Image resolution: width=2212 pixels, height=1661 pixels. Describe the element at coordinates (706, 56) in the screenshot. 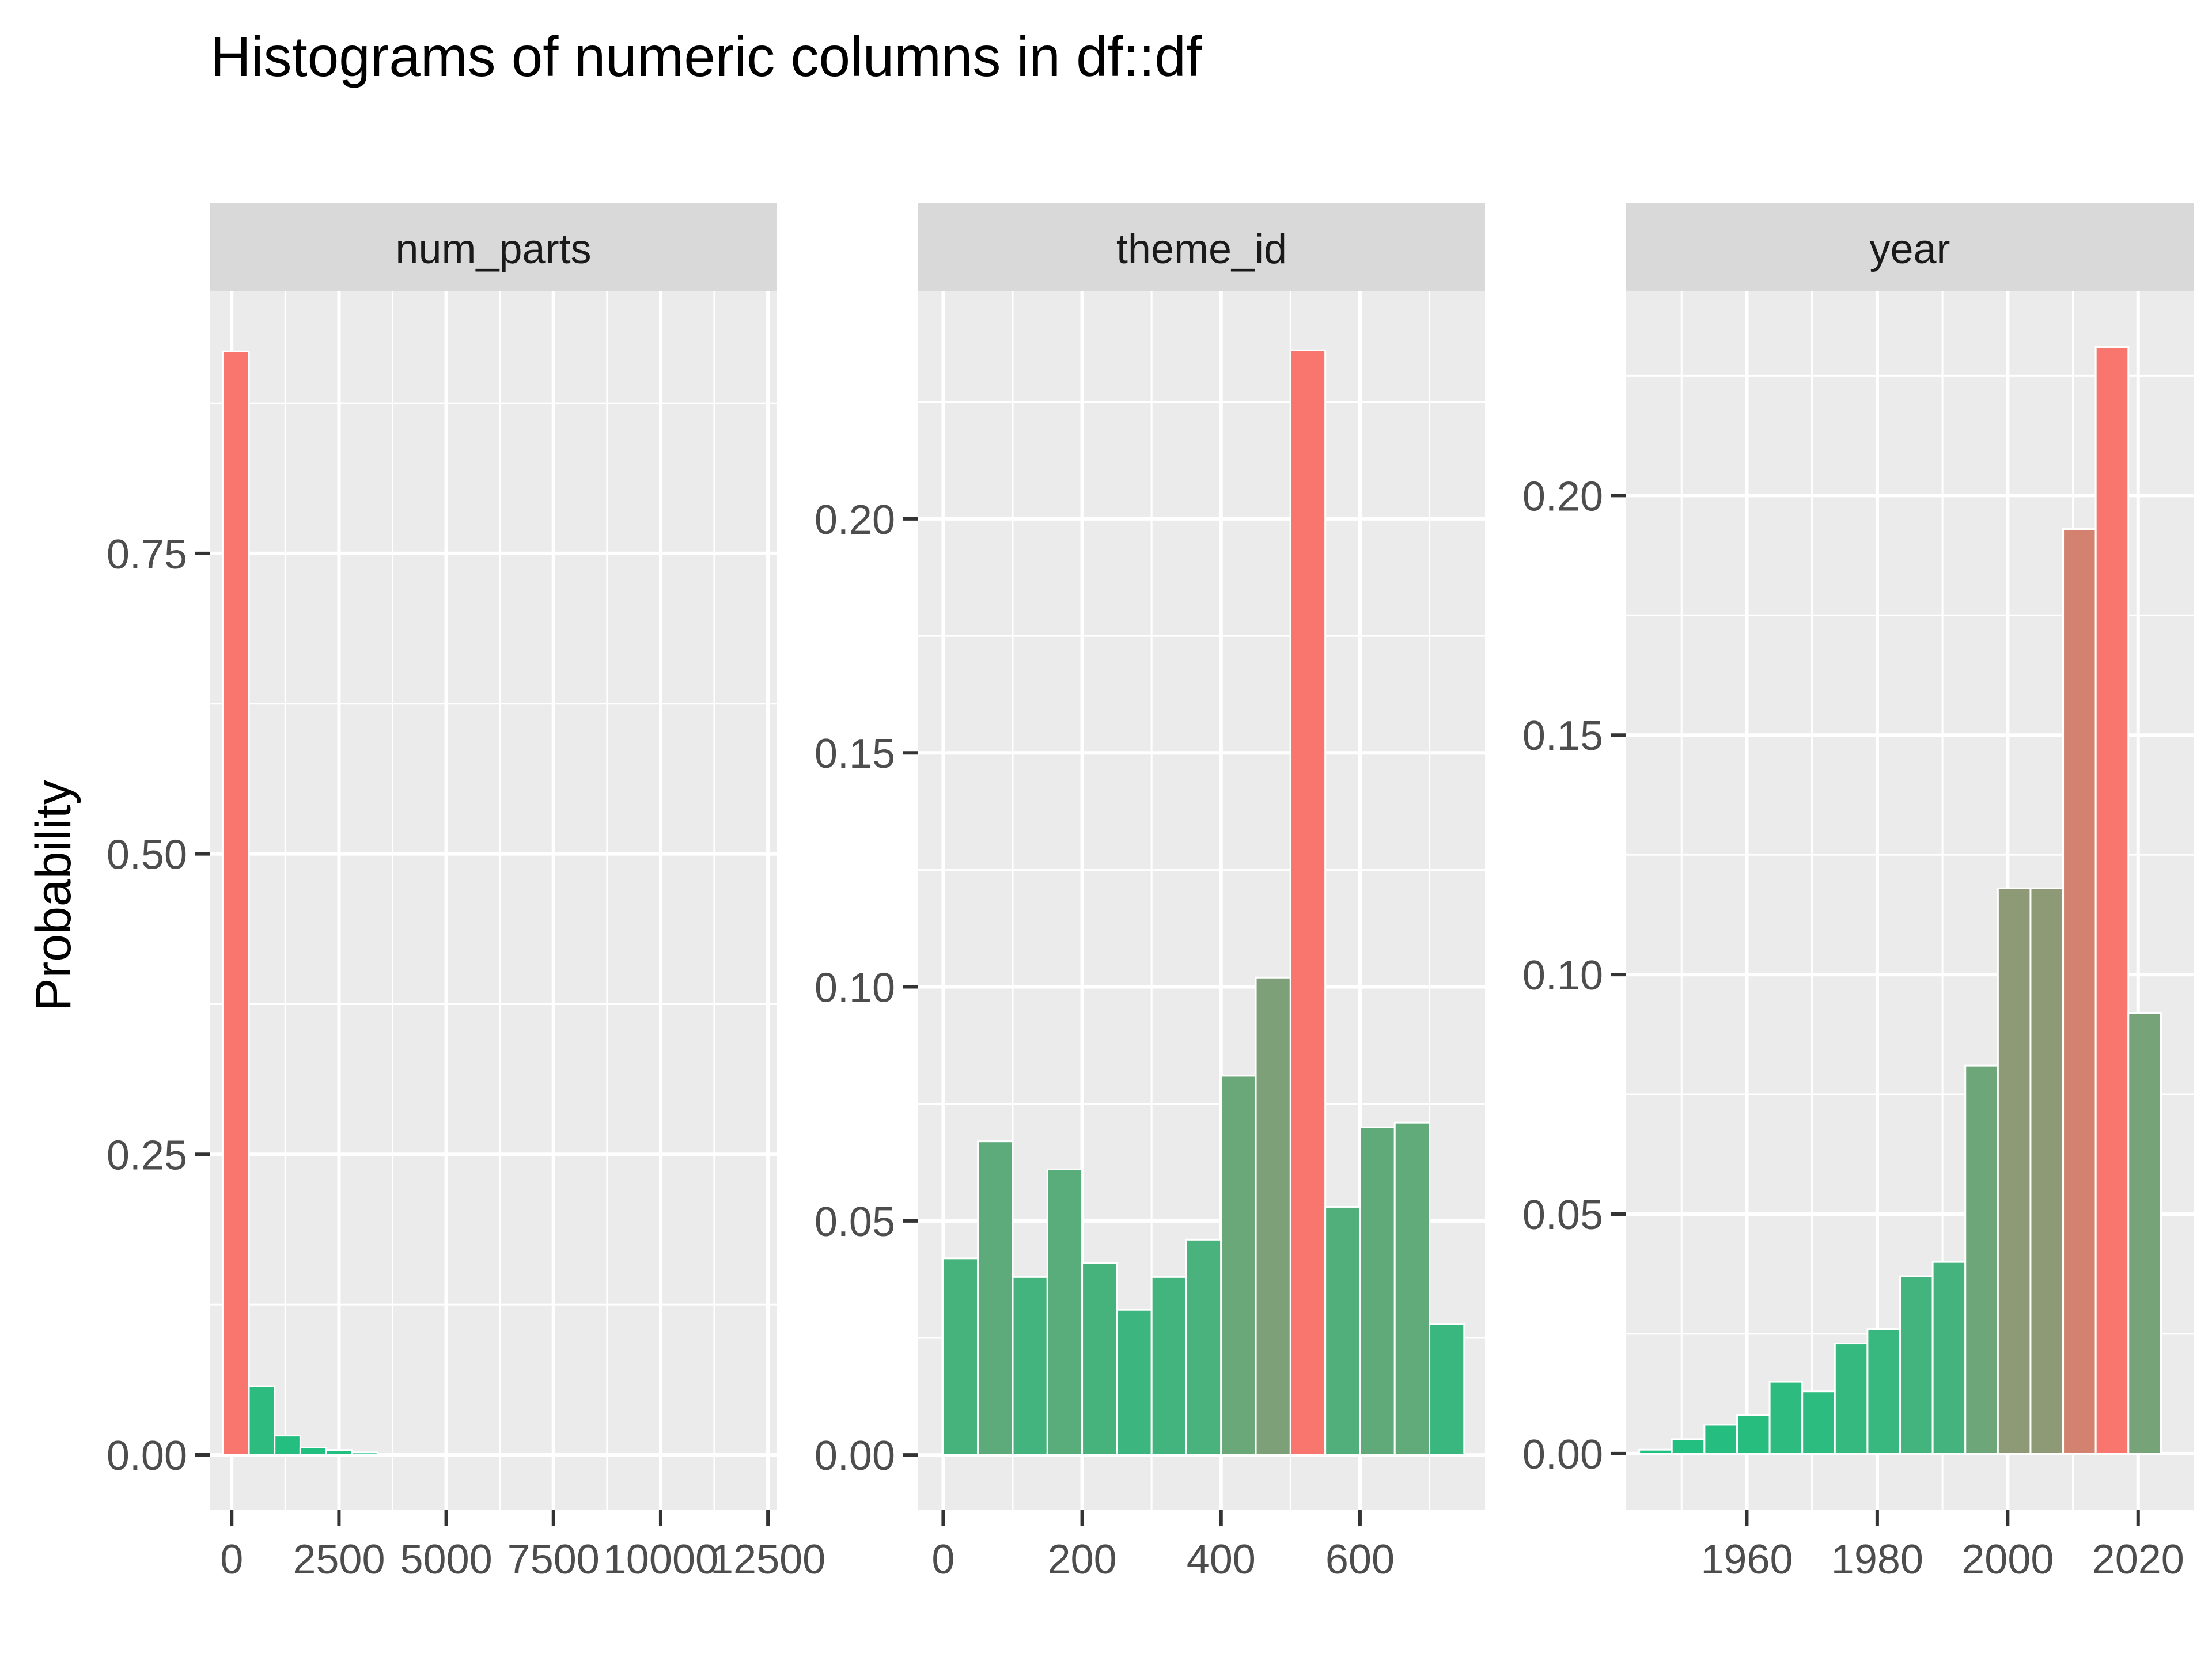

I see `chart-title: Histograms of numeric columns in df::df` at that location.